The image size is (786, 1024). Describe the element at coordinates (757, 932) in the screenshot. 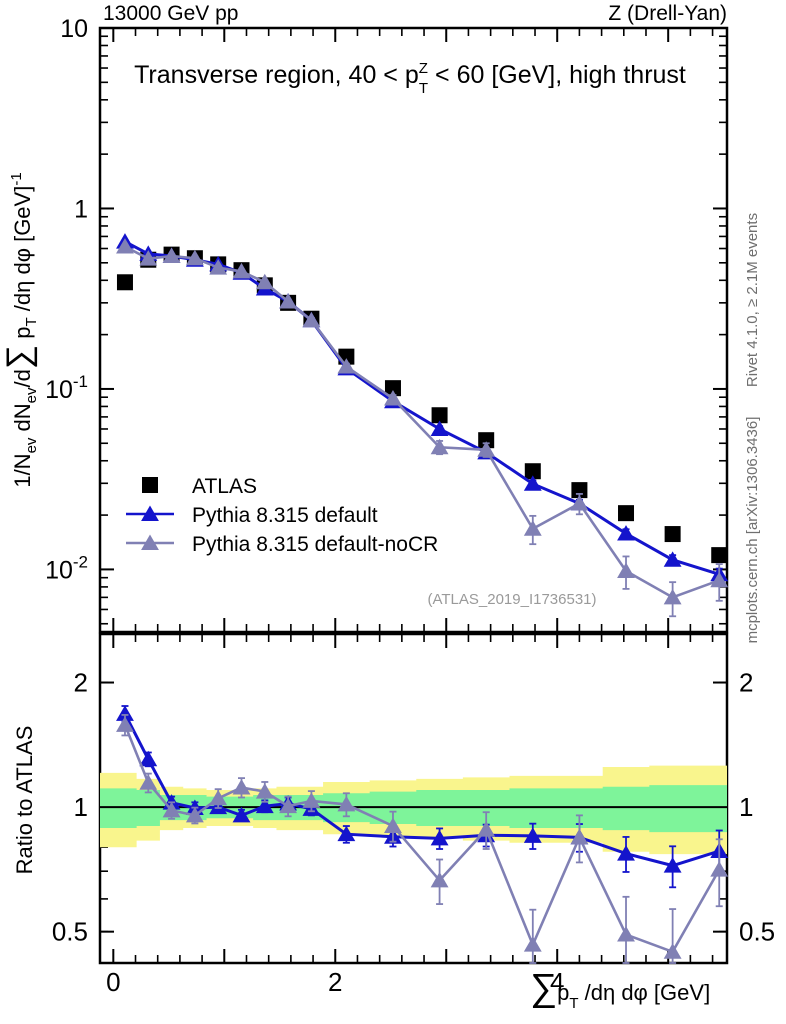

I see `ratio-ytick-label-right: 0.5` at that location.